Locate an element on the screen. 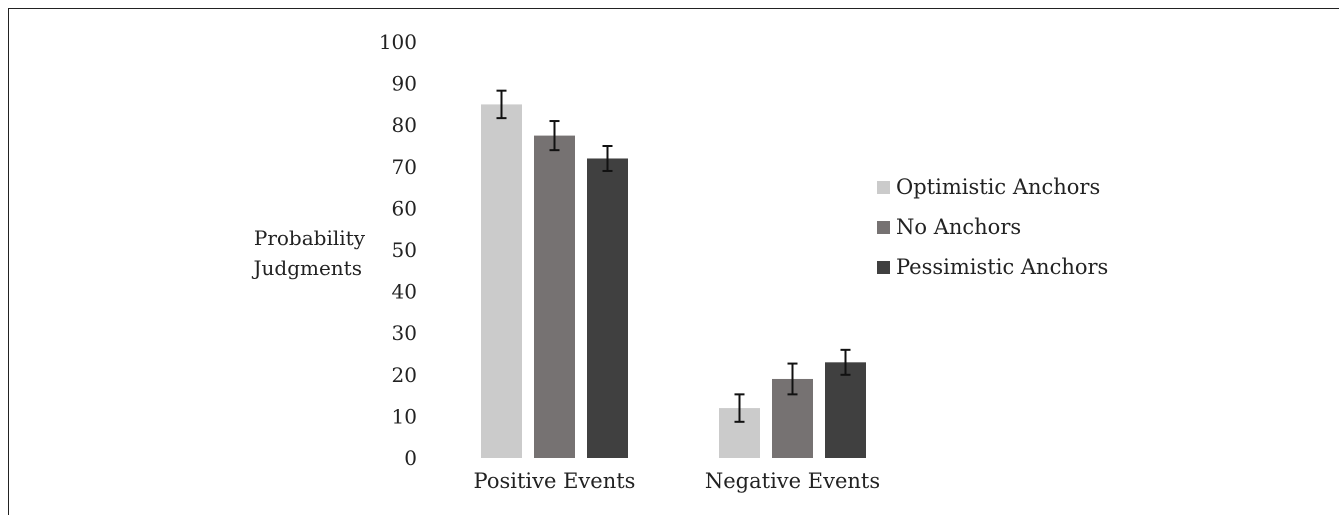  y-tick-label: 30 is located at coordinates (404, 333).